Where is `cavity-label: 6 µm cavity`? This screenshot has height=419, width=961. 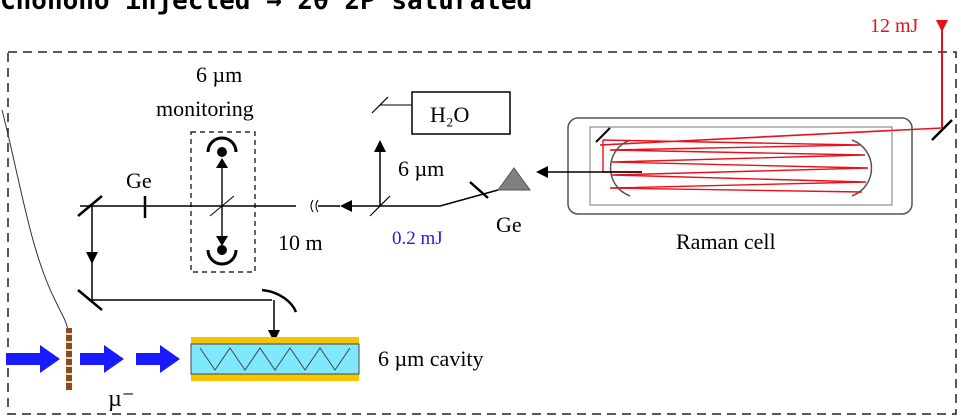
cavity-label: 6 µm cavity is located at coordinates (431, 358).